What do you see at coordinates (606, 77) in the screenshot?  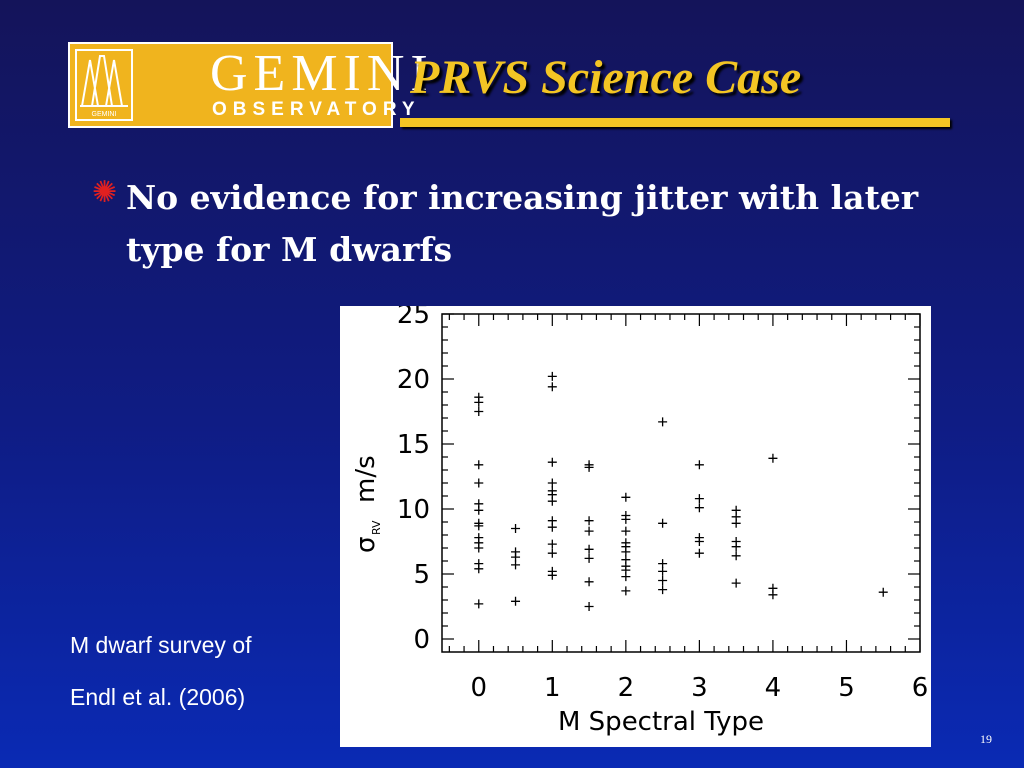 I see `slide-title: PRVS Science Case` at bounding box center [606, 77].